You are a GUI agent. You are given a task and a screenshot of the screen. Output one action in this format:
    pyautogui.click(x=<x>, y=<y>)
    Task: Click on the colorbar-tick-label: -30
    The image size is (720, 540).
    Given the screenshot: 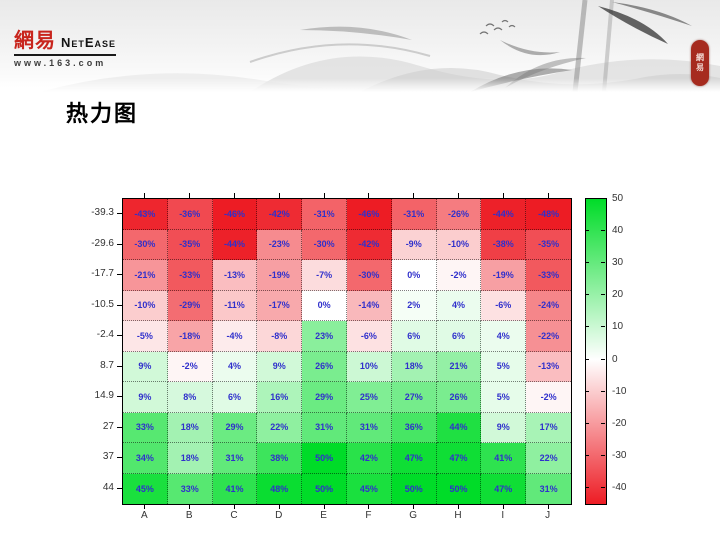 What is the action you would take?
    pyautogui.click(x=619, y=455)
    